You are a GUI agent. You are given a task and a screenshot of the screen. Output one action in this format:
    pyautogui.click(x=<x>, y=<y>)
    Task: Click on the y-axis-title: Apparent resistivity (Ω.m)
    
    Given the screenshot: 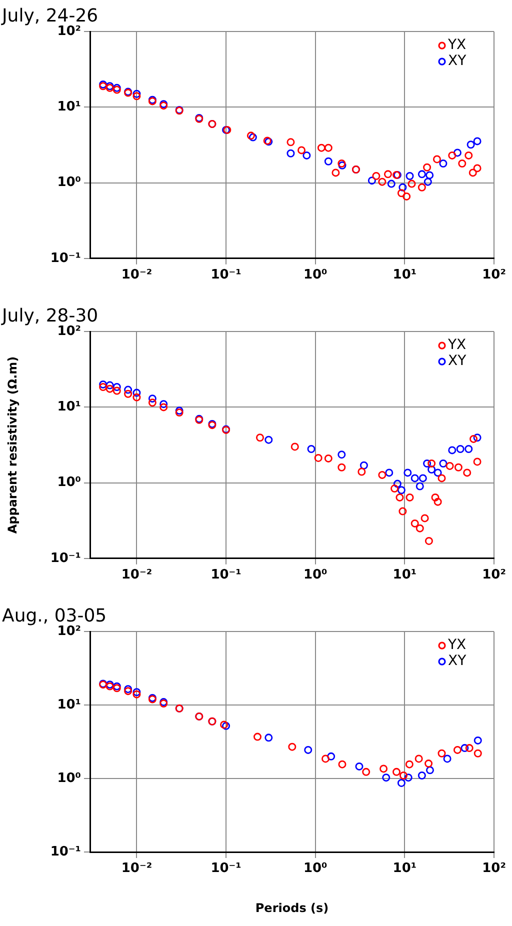 What is the action you would take?
    pyautogui.click(x=12, y=445)
    